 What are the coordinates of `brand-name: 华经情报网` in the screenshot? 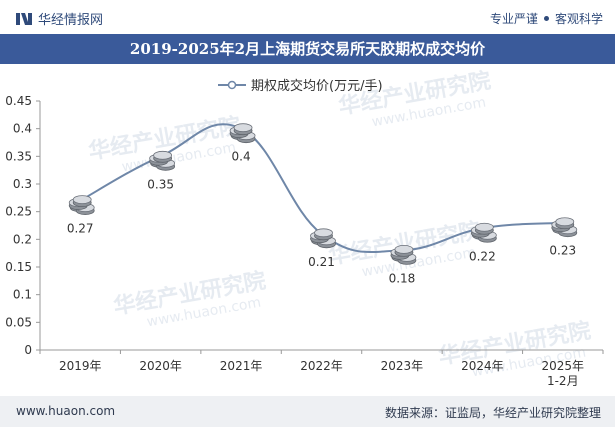 It's located at (71, 20).